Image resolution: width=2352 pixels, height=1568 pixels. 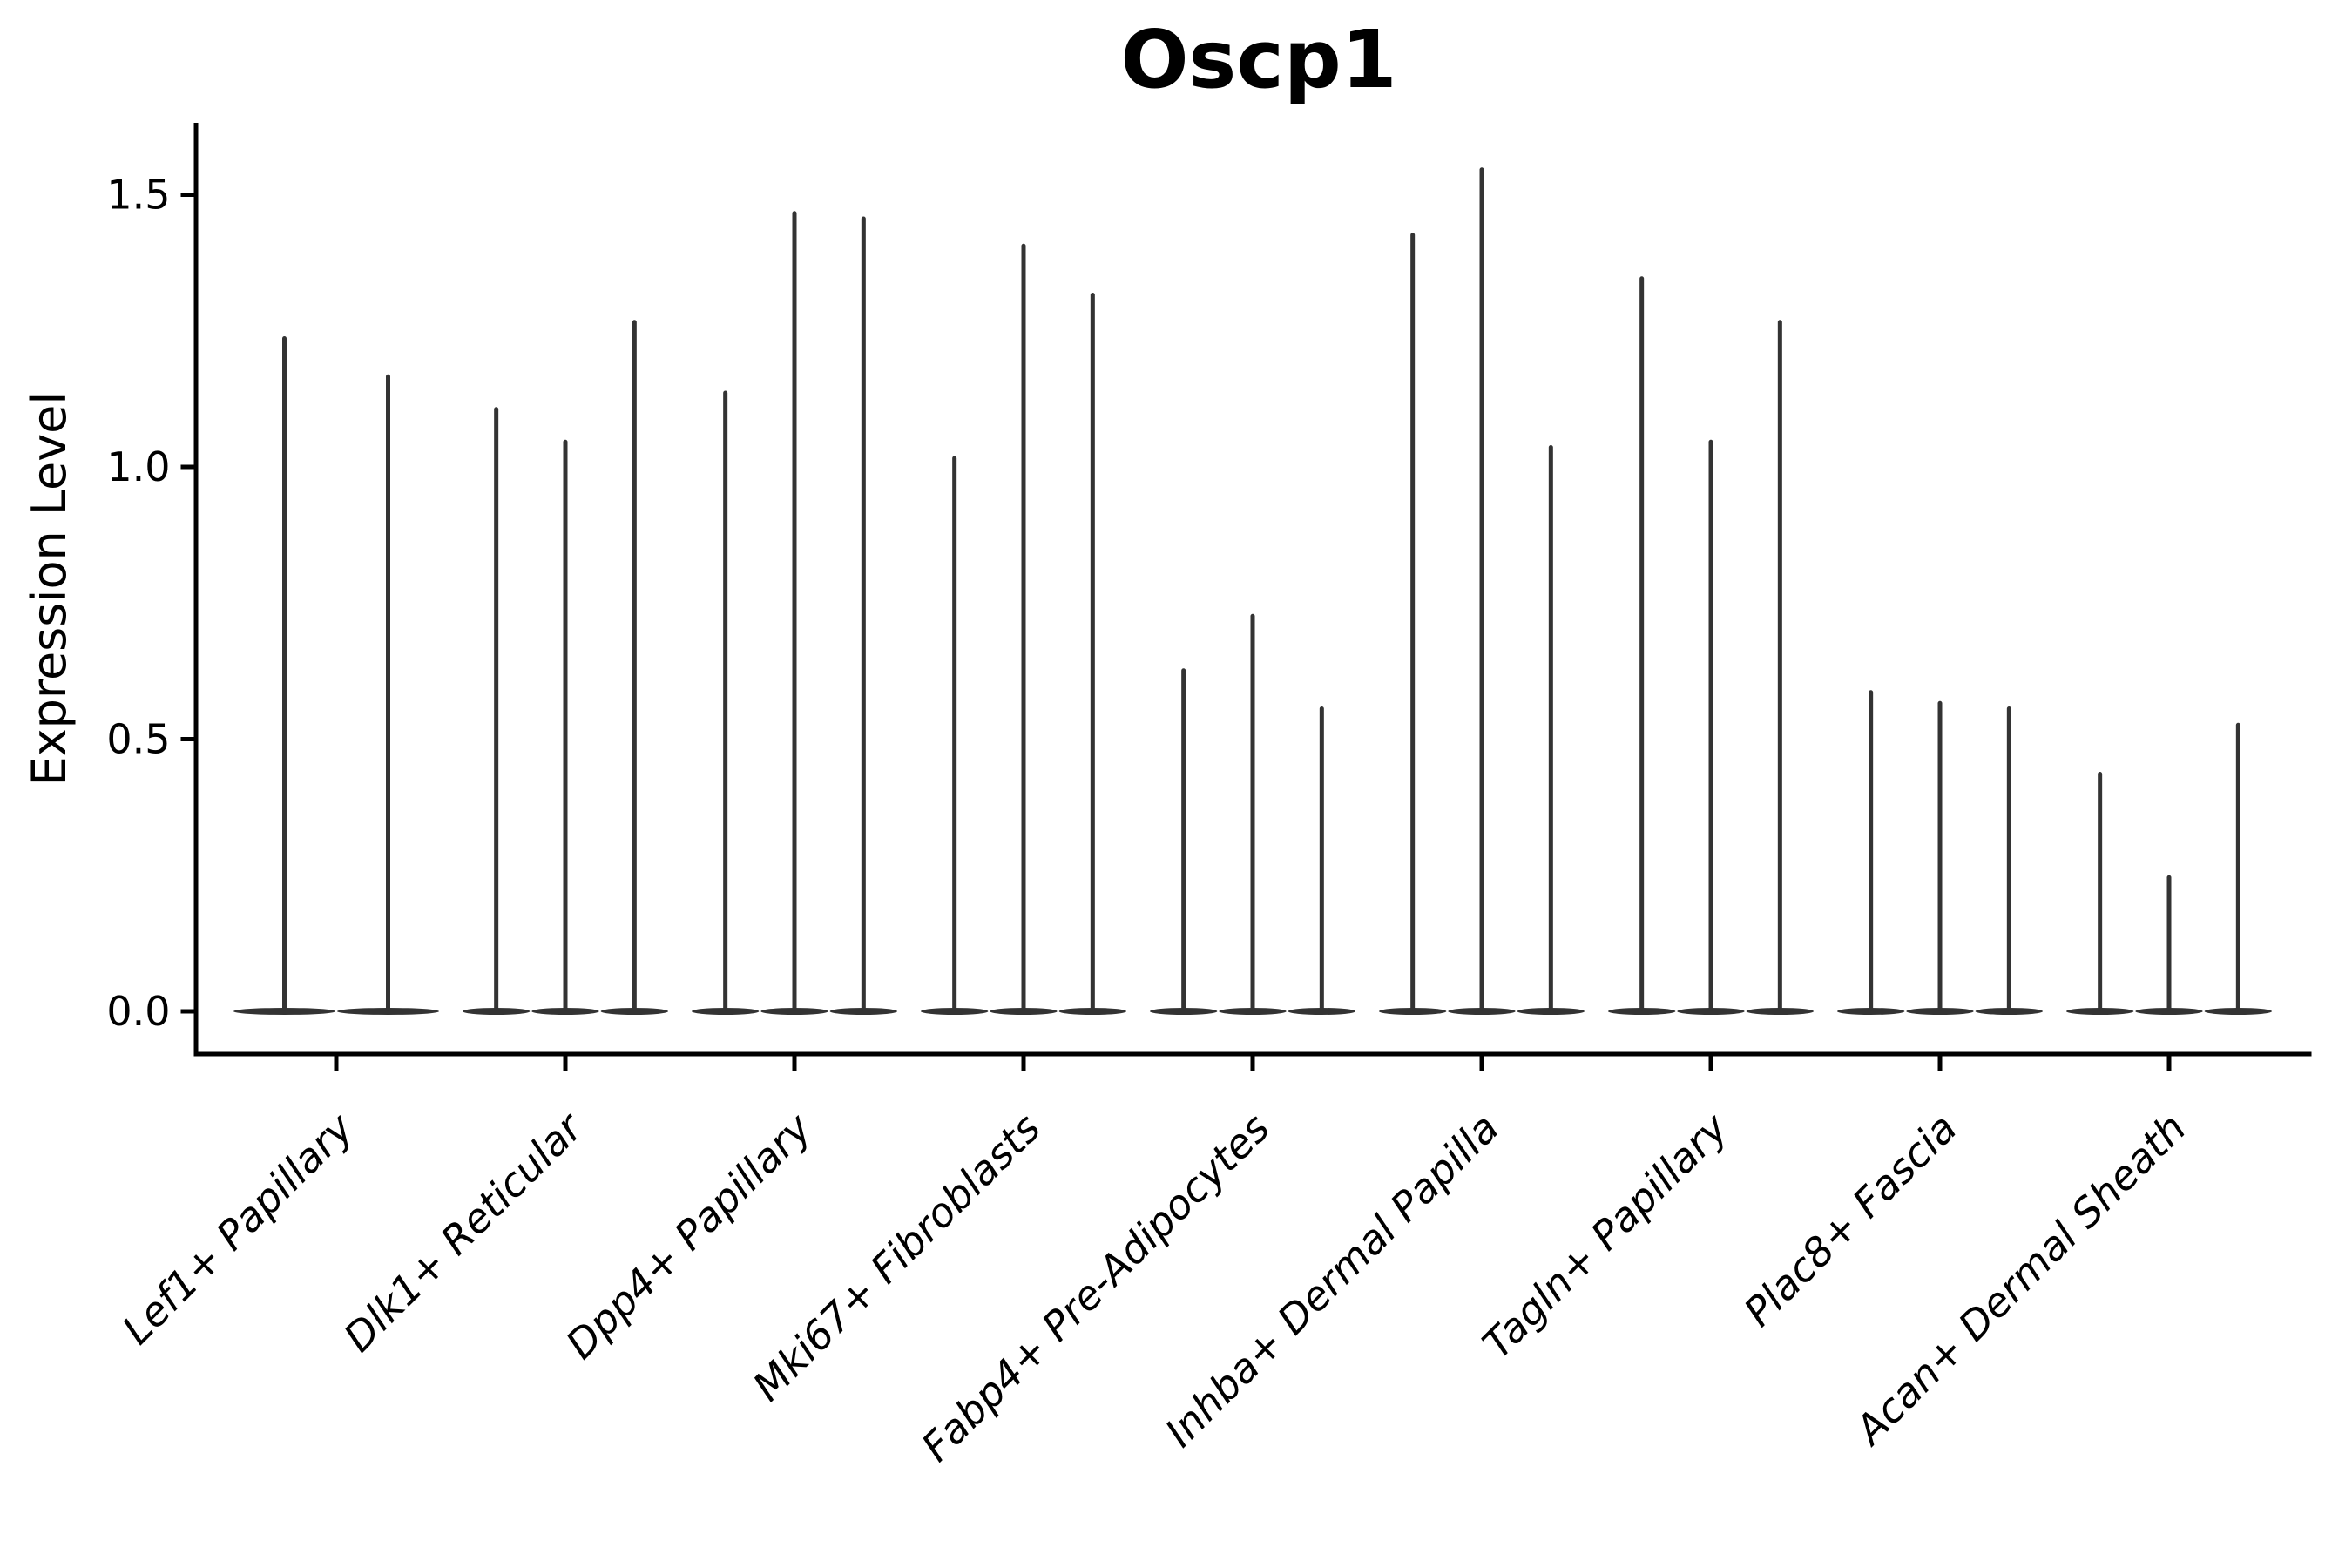 I want to click on x-tick-label: Dlk1+ Reticular, so click(x=464, y=1231).